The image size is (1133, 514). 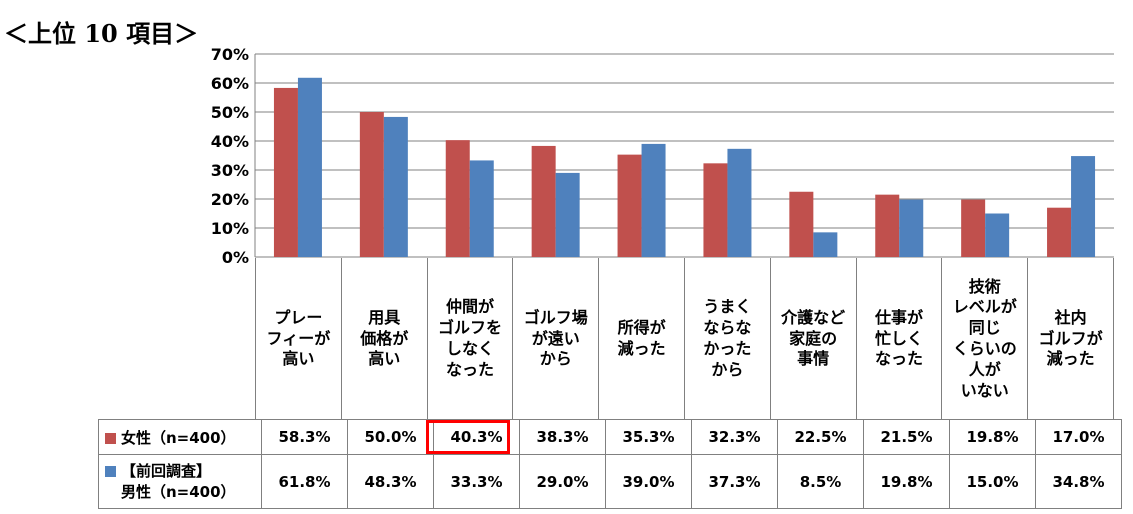 What do you see at coordinates (648, 437) in the screenshot?
I see `female-value-cell: 35.3%` at bounding box center [648, 437].